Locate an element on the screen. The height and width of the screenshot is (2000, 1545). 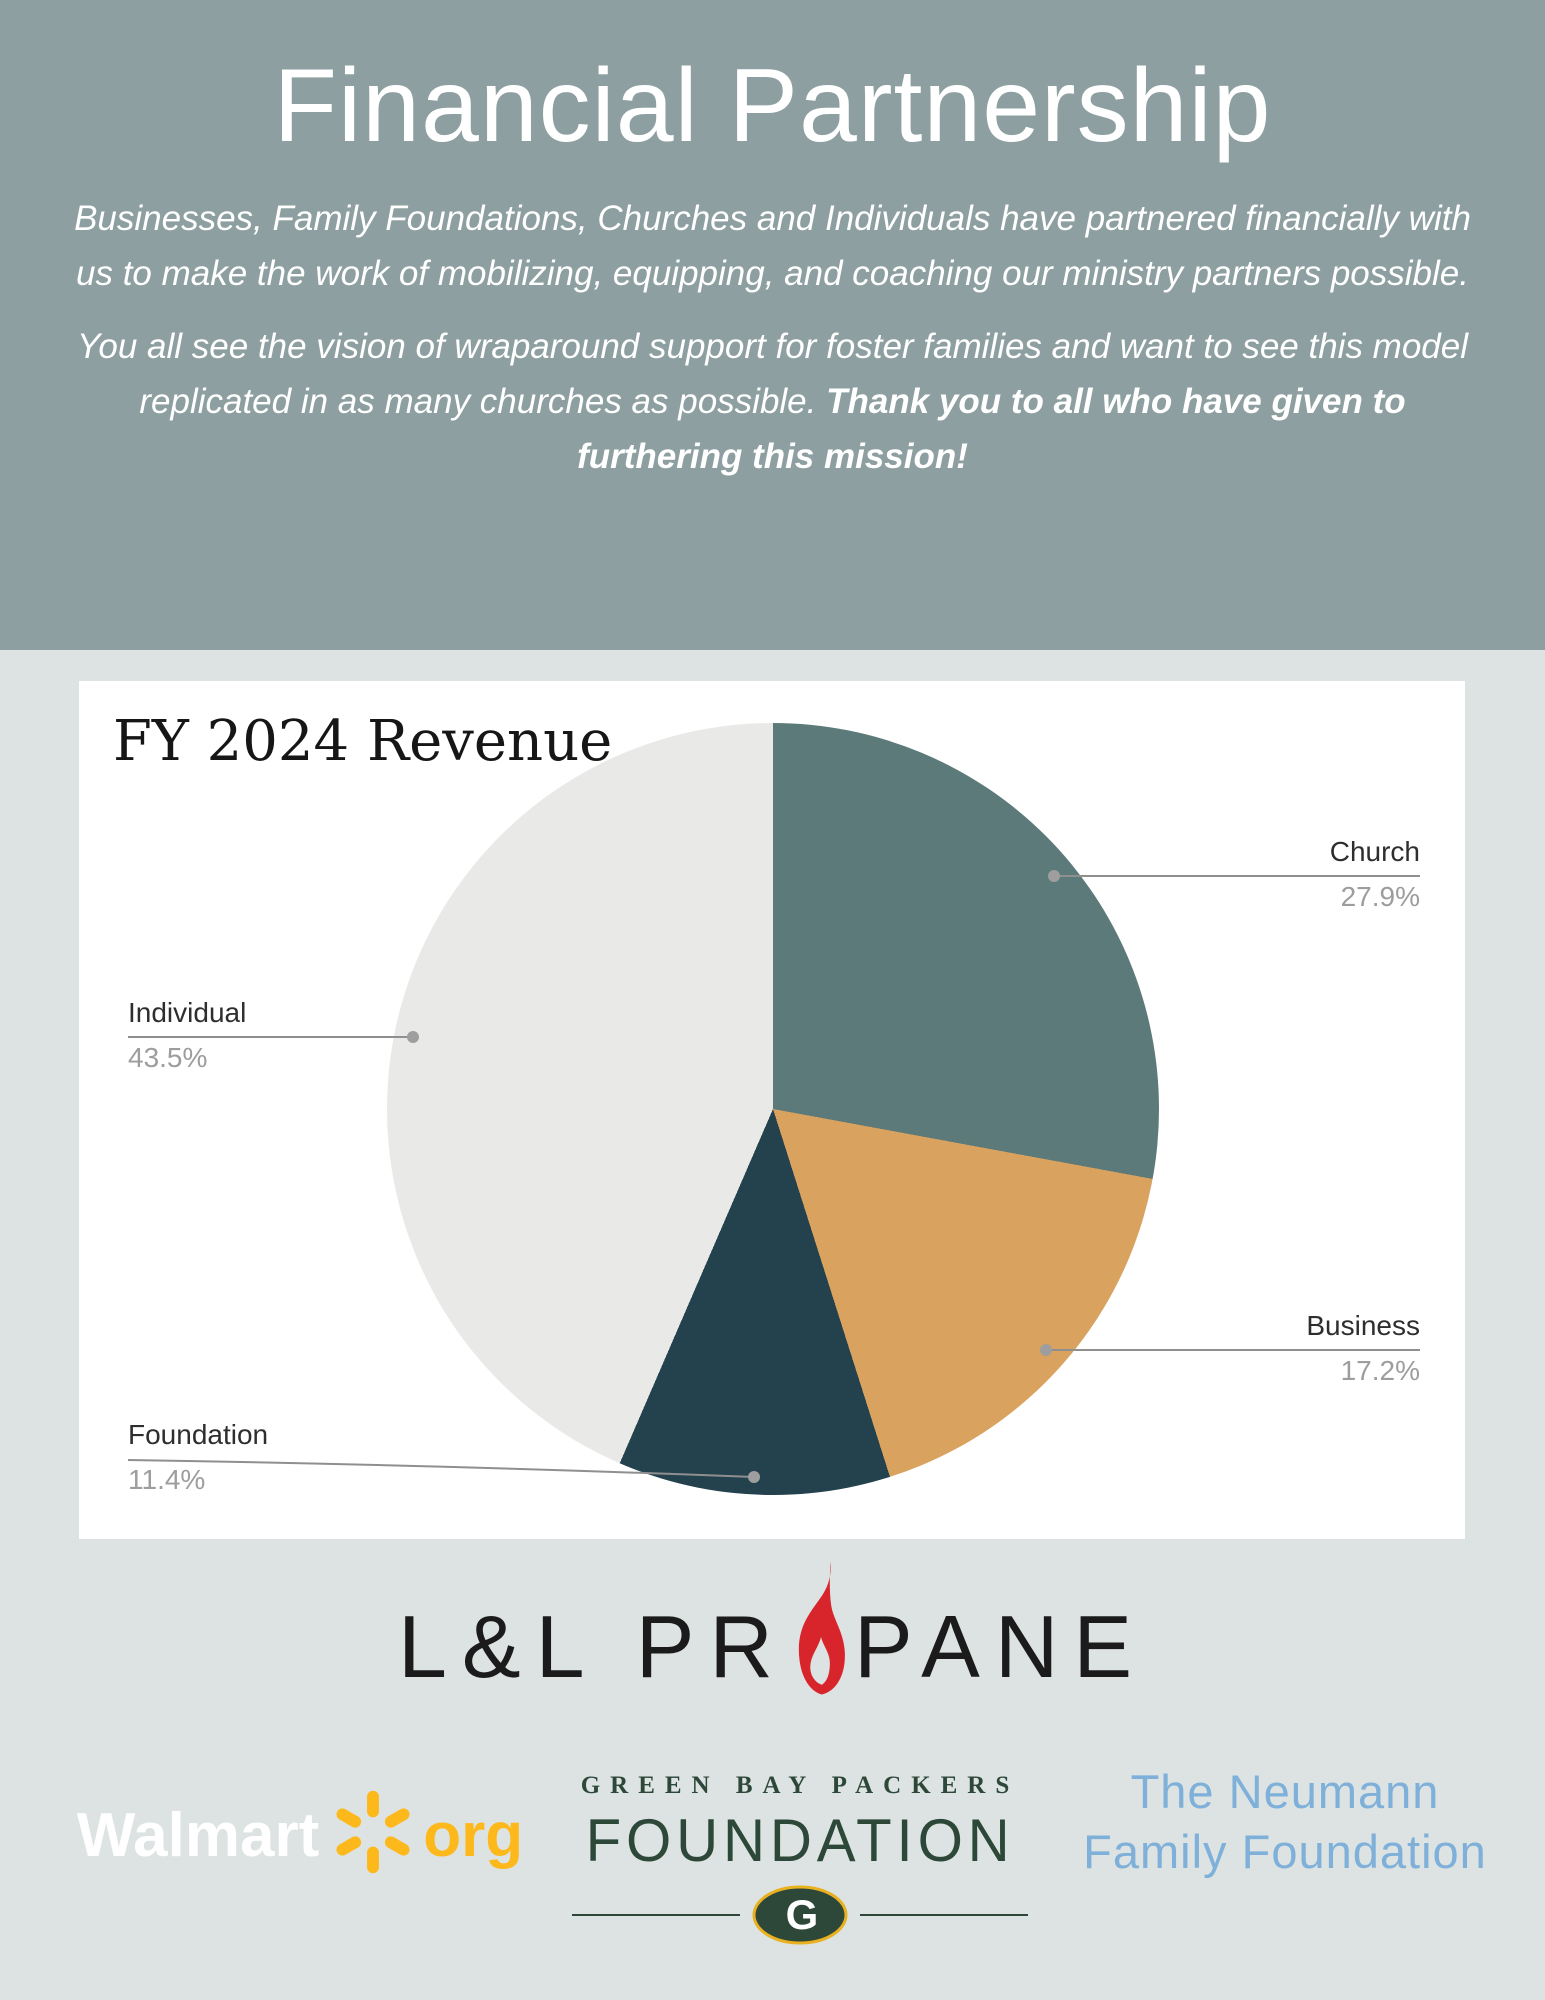
foundation-label: Foundation is located at coordinates (198, 1434).